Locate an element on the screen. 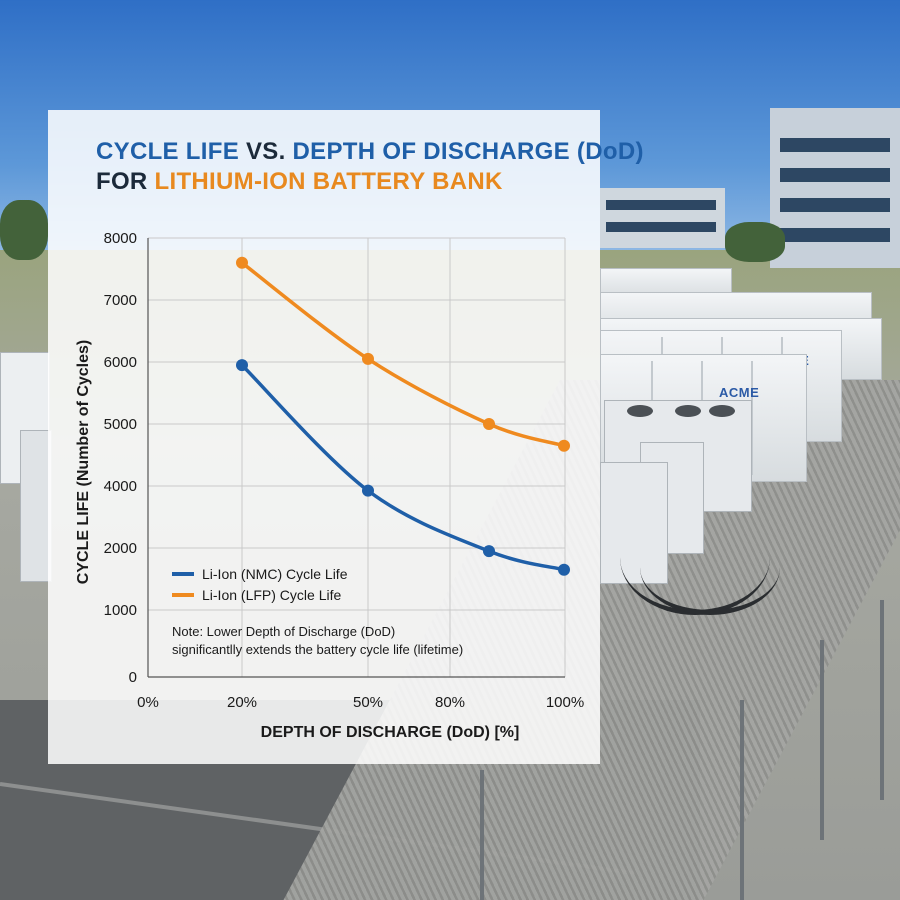  y-axis-label: CYCLE LIFE (Number of Cycles) is located at coordinates (83, 462).